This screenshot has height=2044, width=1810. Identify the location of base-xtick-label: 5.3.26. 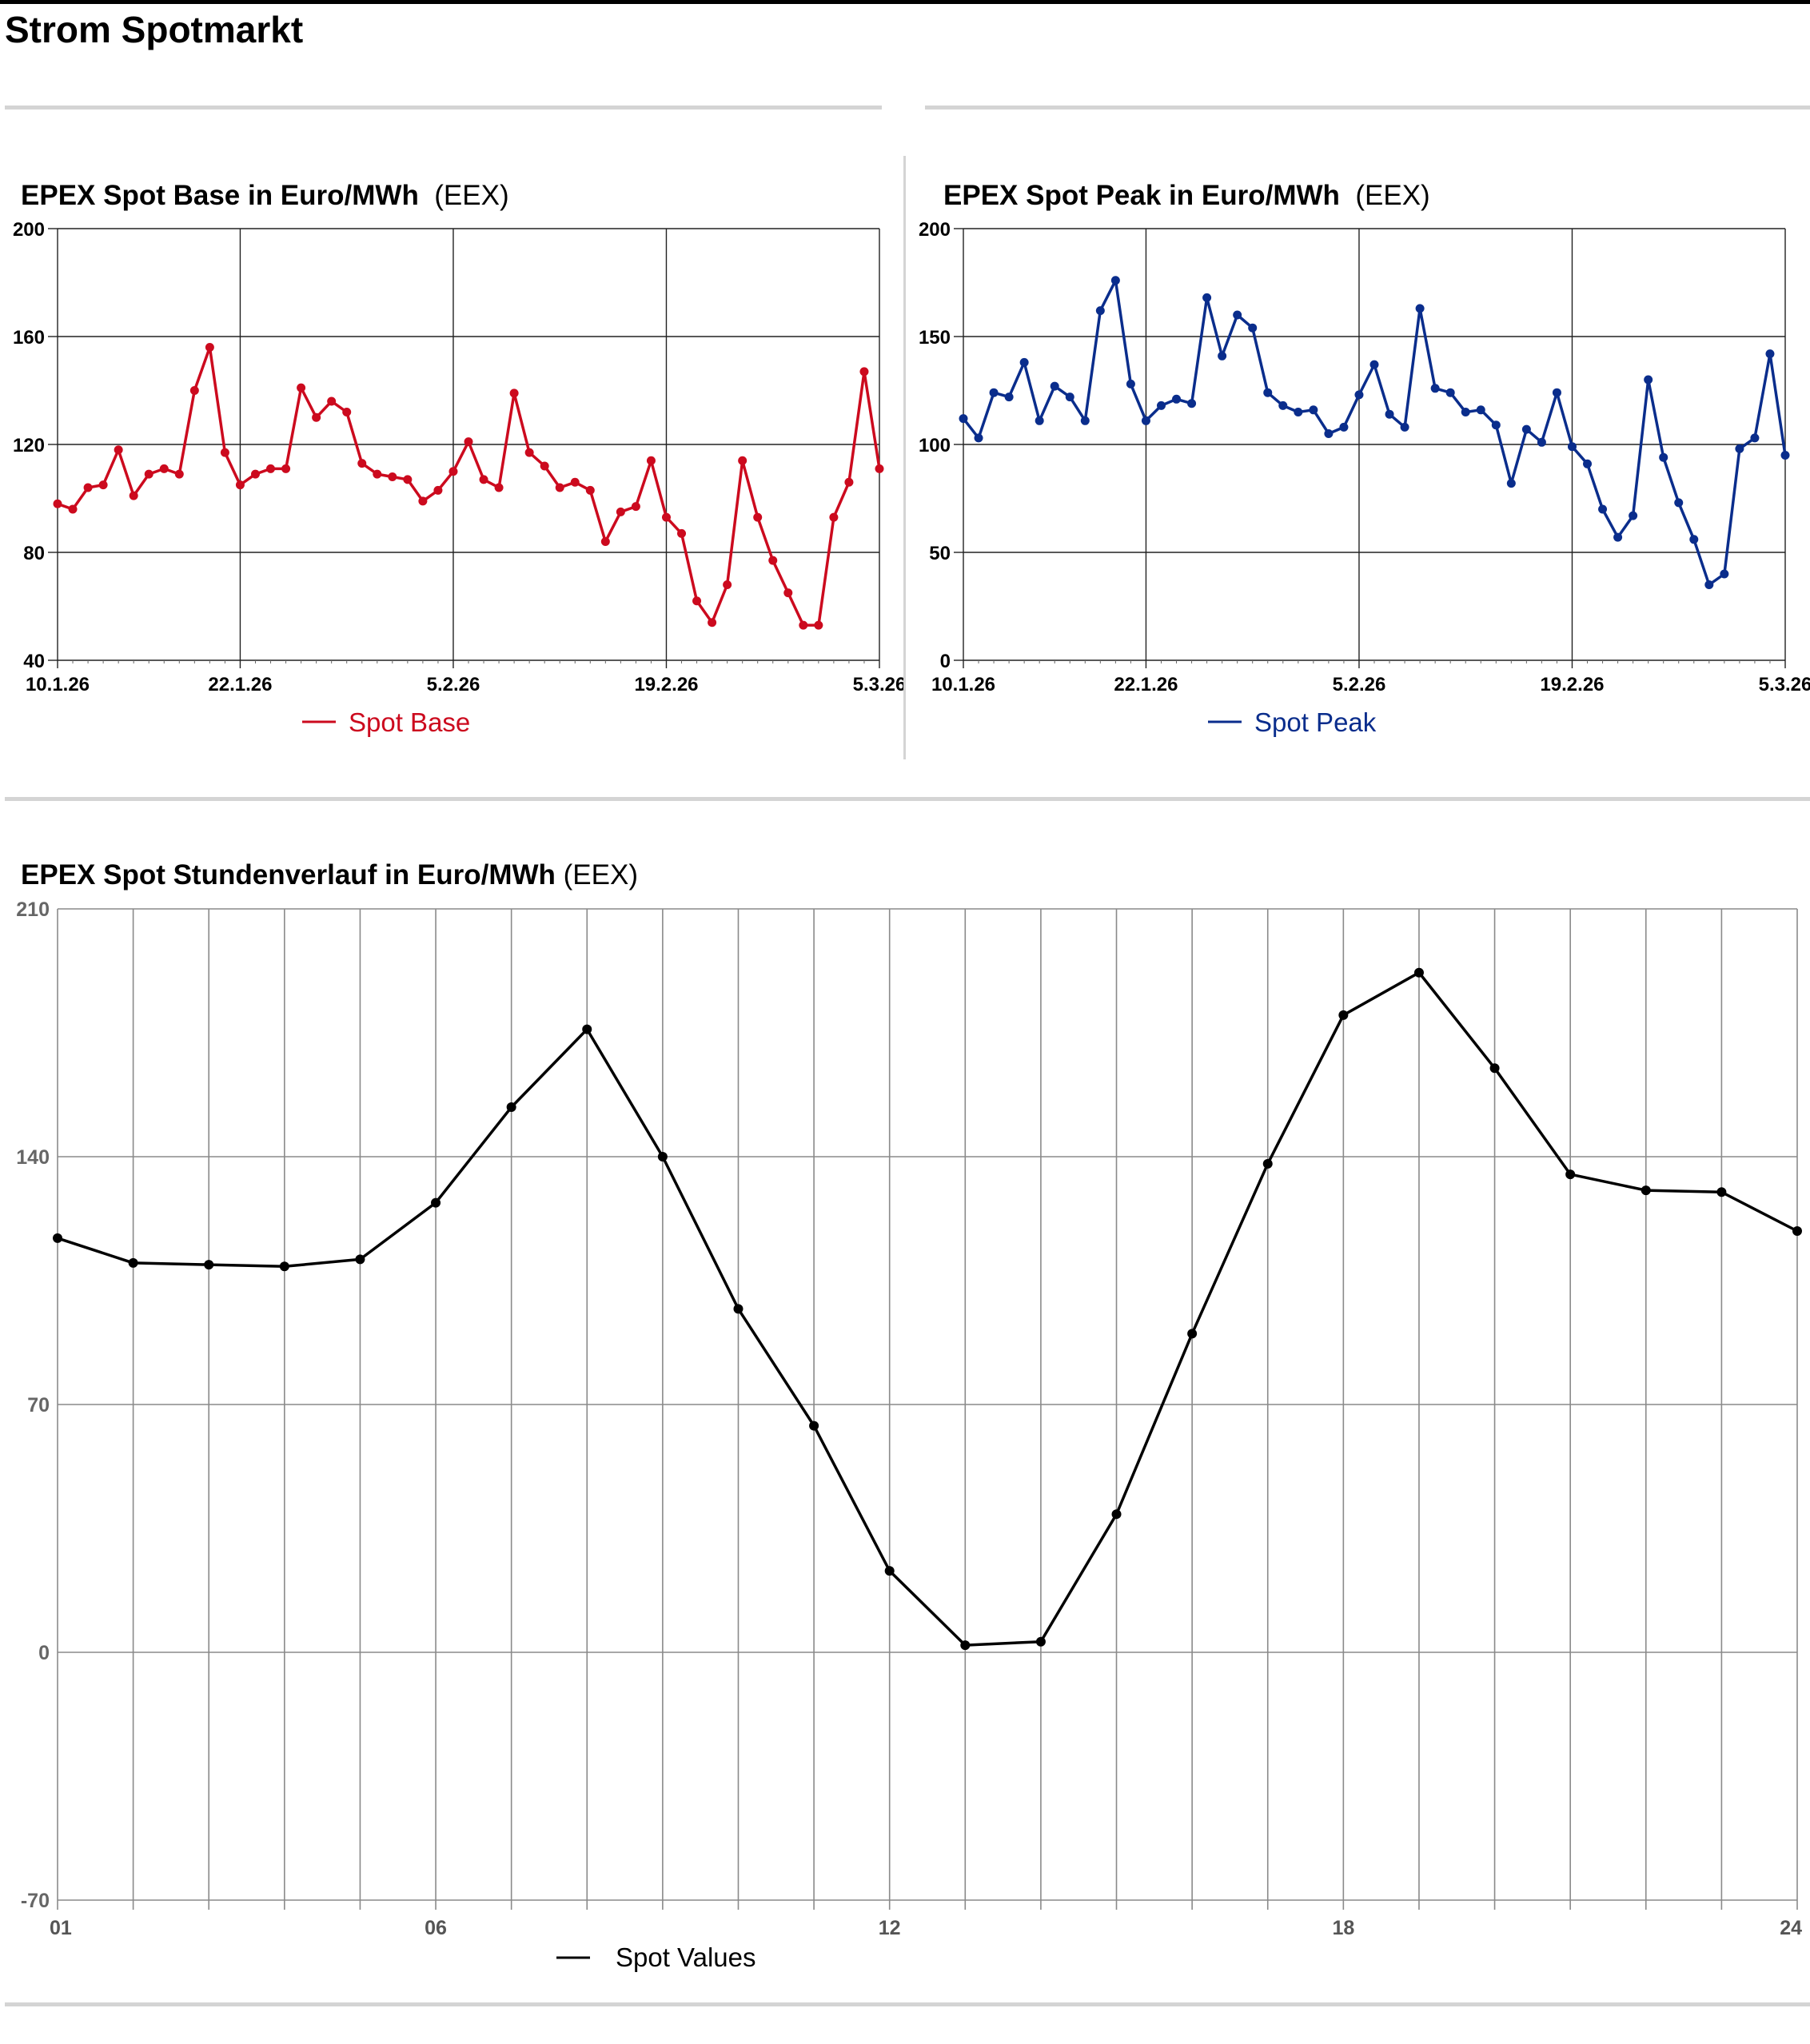
(878, 684).